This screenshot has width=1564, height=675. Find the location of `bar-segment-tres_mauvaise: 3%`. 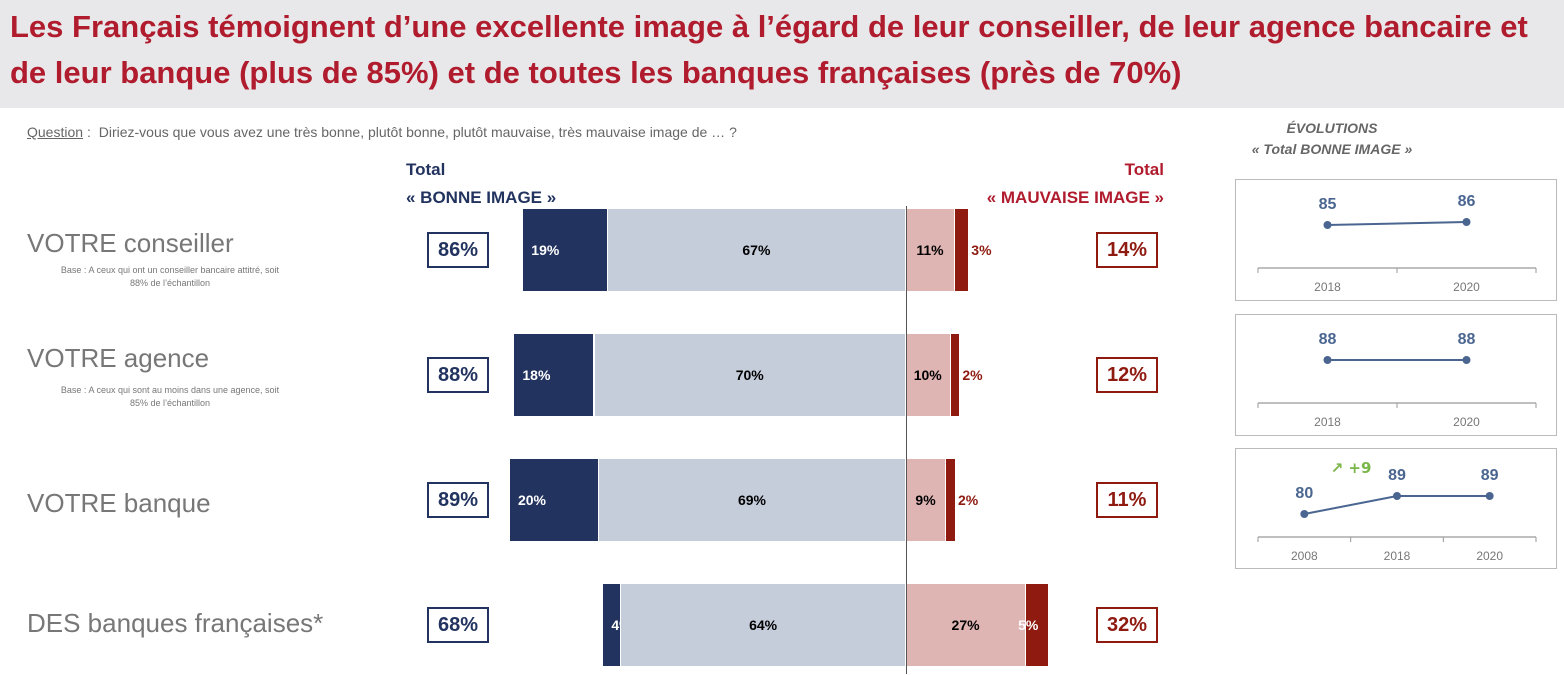

bar-segment-tres_mauvaise: 3% is located at coordinates (973, 250).